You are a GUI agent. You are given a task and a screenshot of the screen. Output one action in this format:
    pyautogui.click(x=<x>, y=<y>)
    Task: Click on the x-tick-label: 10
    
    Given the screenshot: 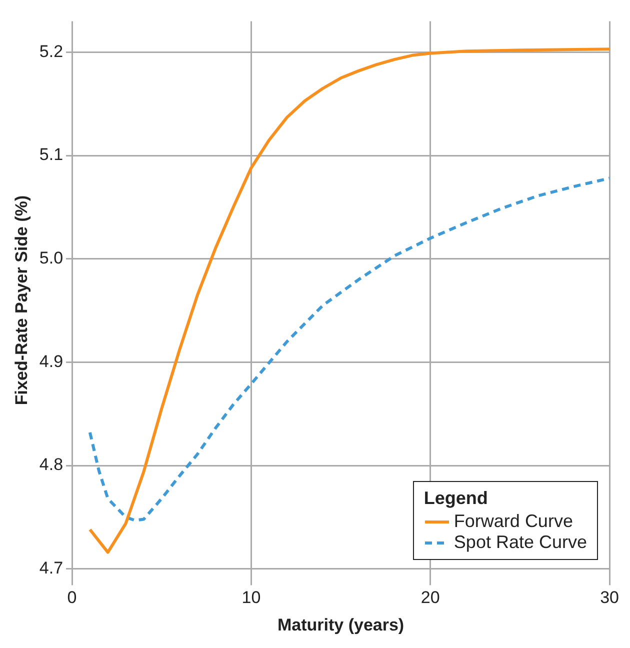 What is the action you would take?
    pyautogui.click(x=251, y=598)
    